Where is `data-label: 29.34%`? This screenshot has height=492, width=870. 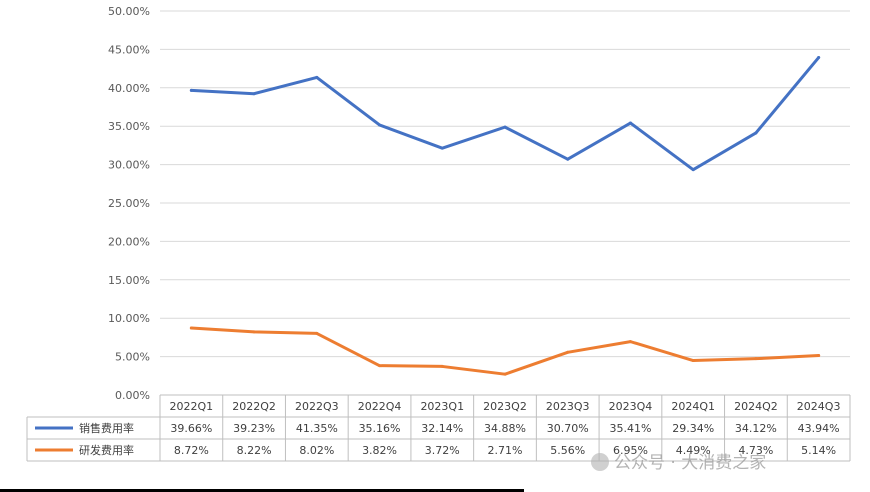 data-label: 29.34% is located at coordinates (693, 428).